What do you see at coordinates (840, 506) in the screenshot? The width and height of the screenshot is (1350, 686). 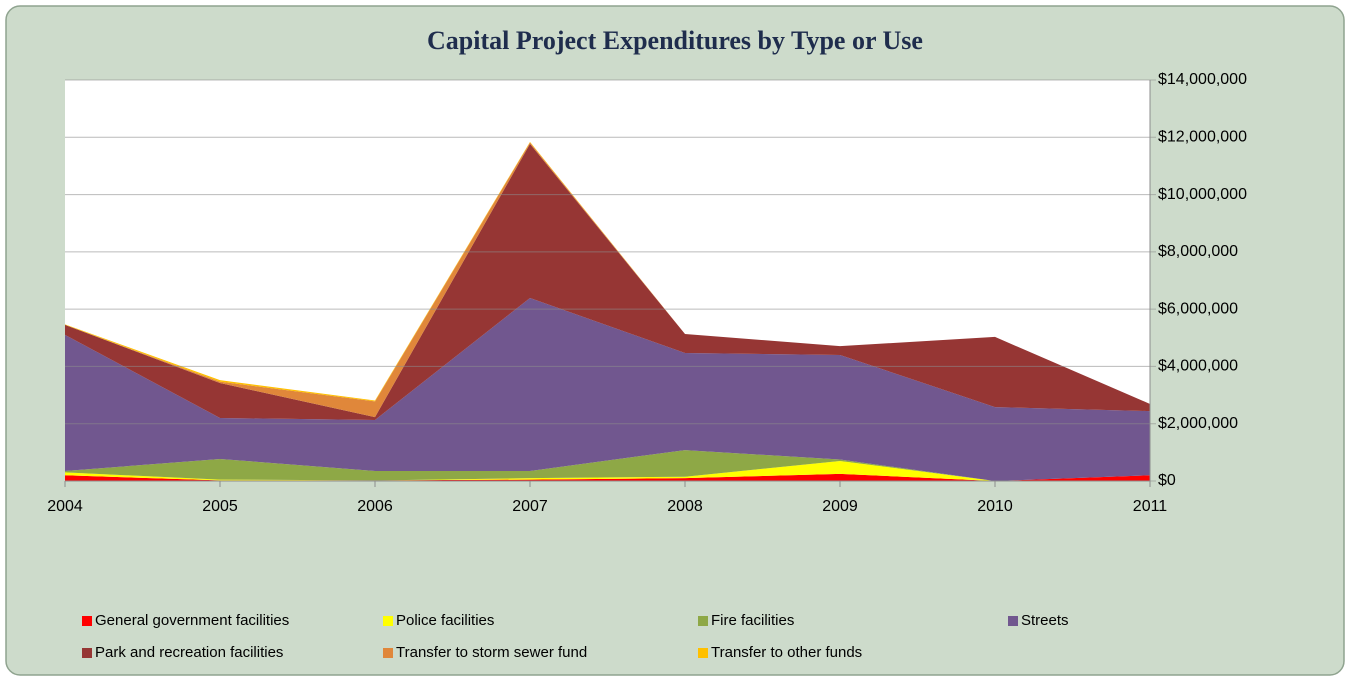 I see `x-tick-label: 2009` at bounding box center [840, 506].